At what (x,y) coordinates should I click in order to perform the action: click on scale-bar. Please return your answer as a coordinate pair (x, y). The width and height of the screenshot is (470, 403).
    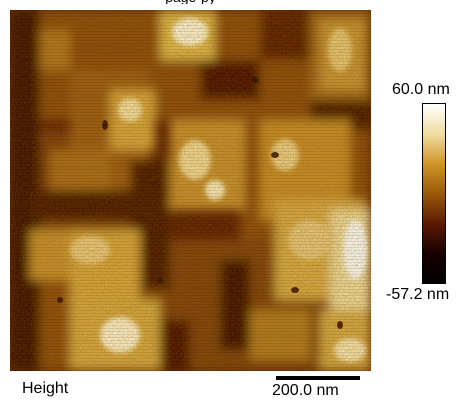
    Looking at the image, I should click on (318, 378).